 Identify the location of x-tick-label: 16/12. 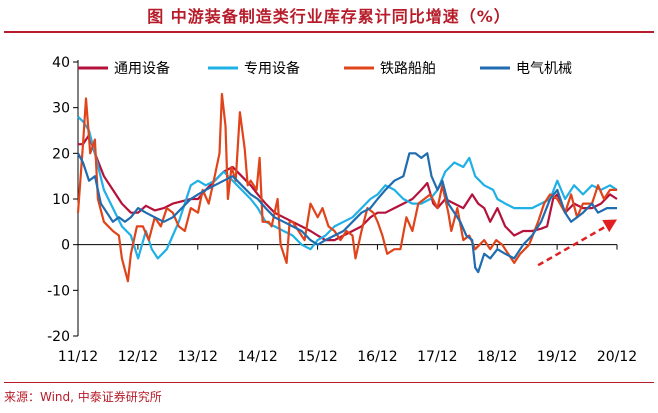
(377, 357).